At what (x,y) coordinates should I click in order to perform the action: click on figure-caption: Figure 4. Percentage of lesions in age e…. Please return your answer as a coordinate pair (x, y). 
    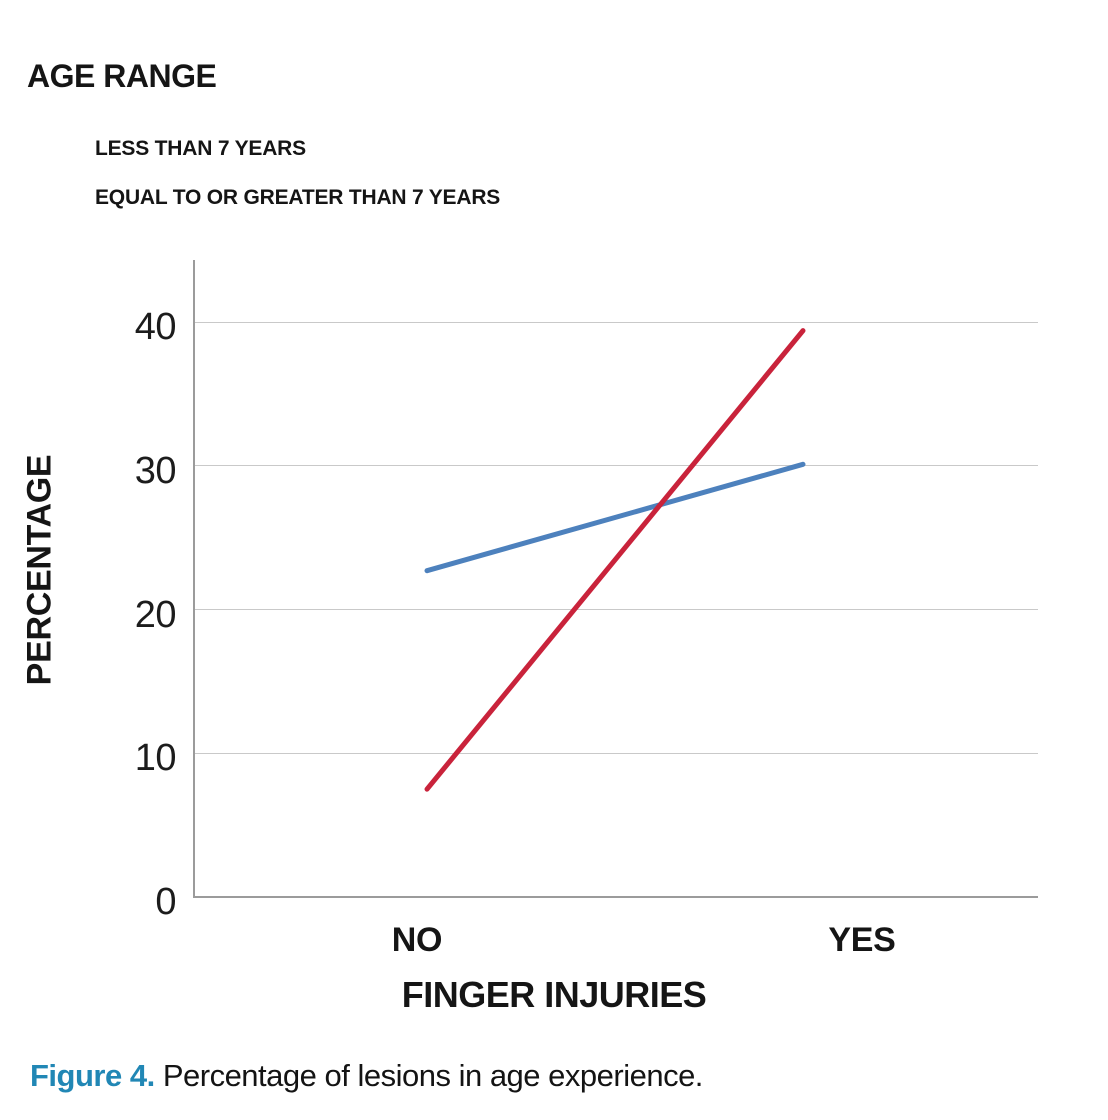
    Looking at the image, I should click on (555, 1076).